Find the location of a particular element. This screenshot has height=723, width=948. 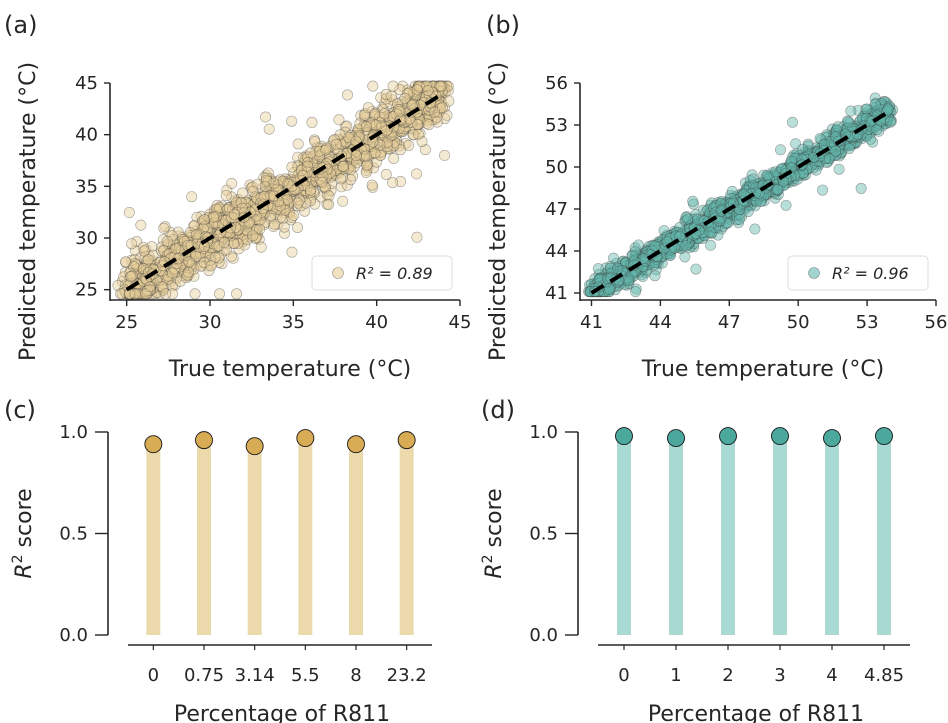

x-tick-label: 56 is located at coordinates (936, 322).